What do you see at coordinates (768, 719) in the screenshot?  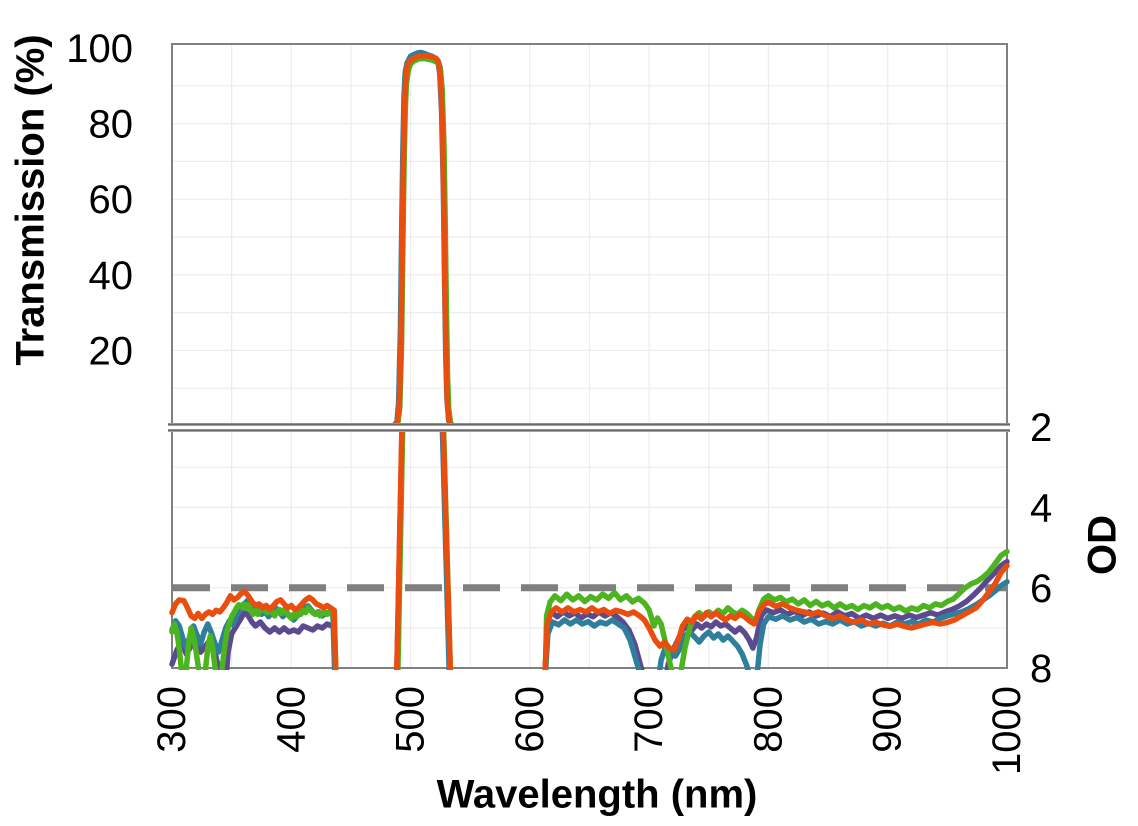 I see `x-tick-label: 800` at bounding box center [768, 719].